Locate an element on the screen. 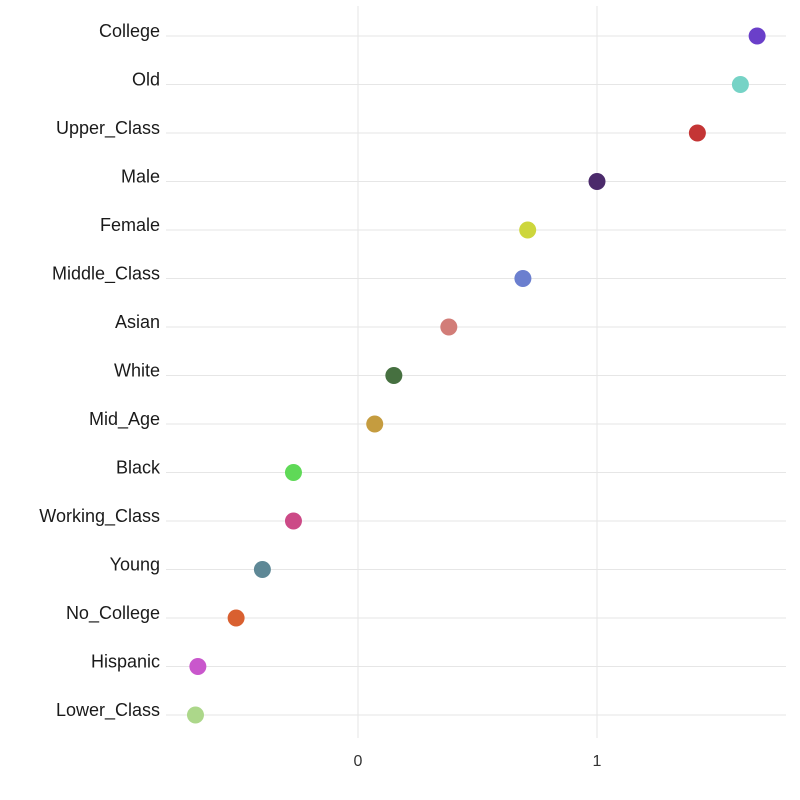 The image size is (800, 800). x-tick-label: 1 is located at coordinates (597, 761).